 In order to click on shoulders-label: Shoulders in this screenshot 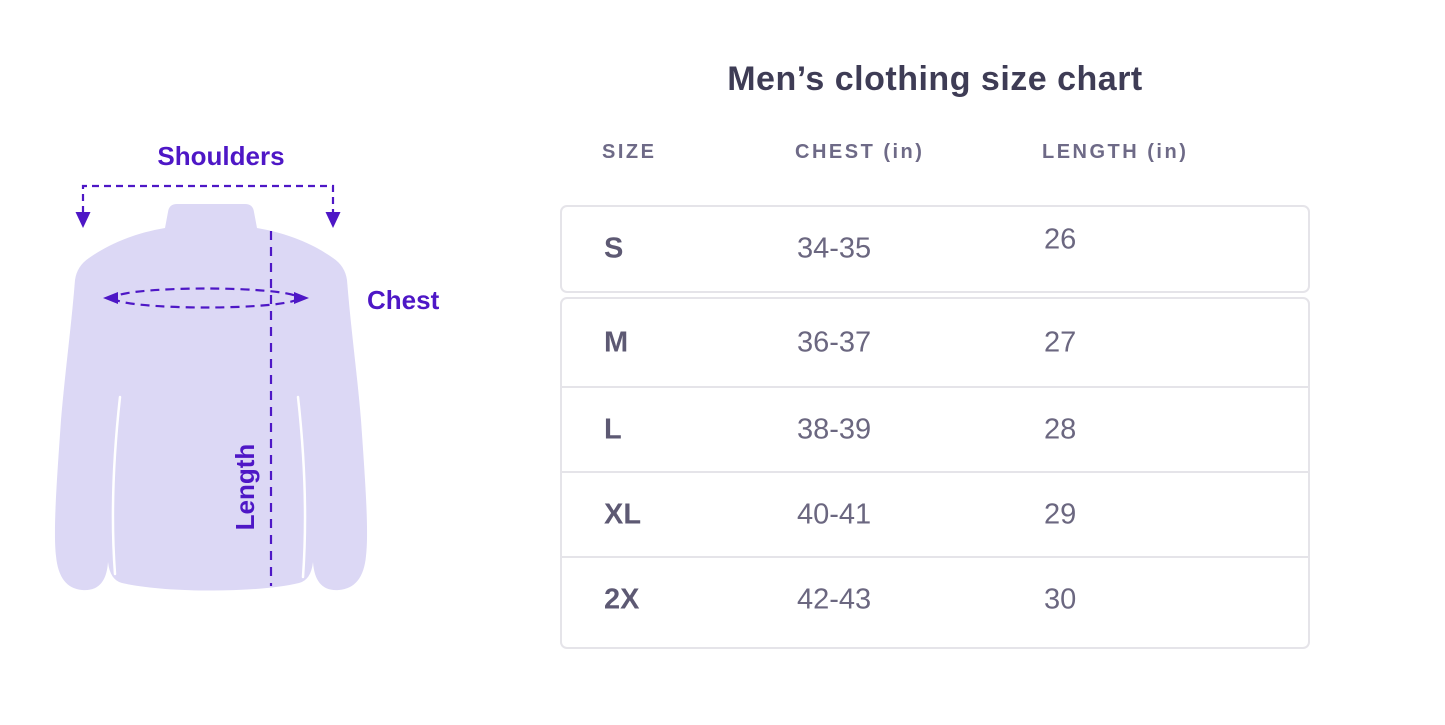, I will do `click(221, 156)`.